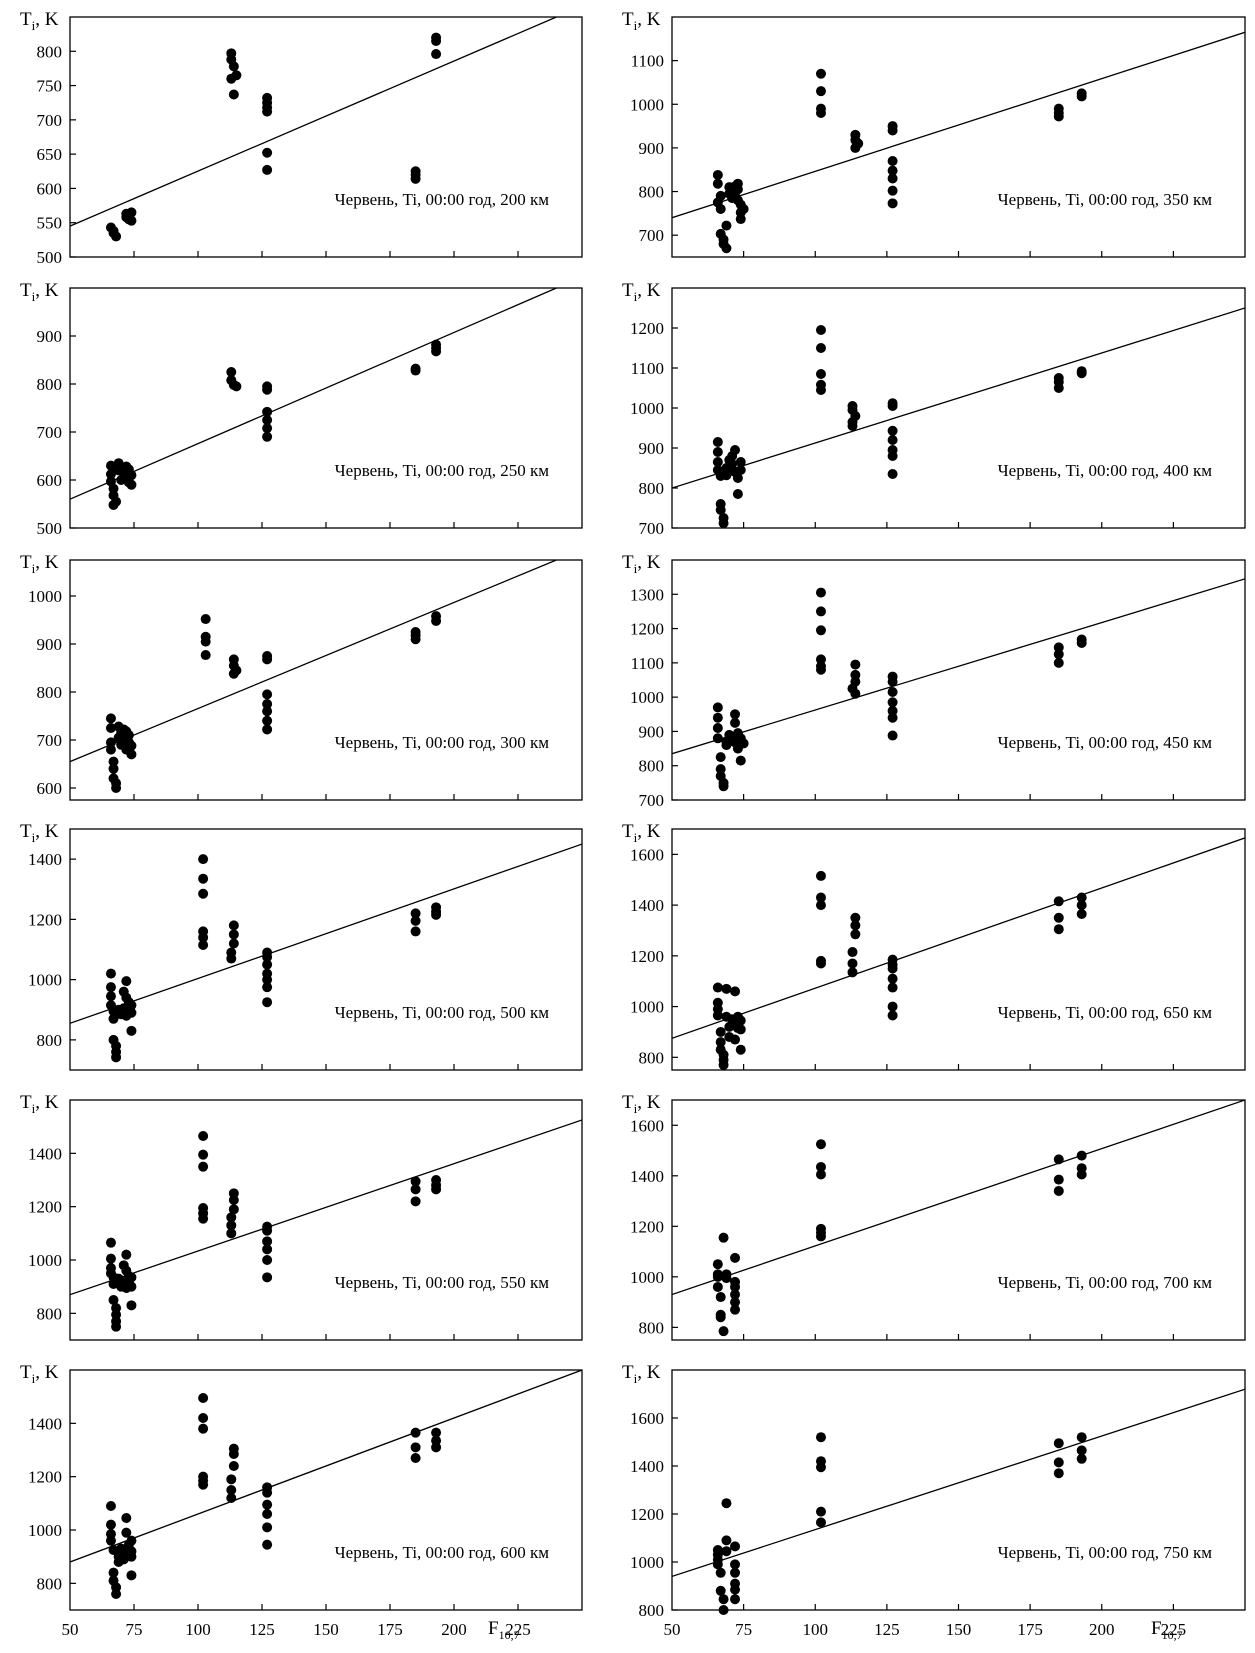  Describe the element at coordinates (647, 594) in the screenshot. I see `y-tick-label: 1300` at that location.